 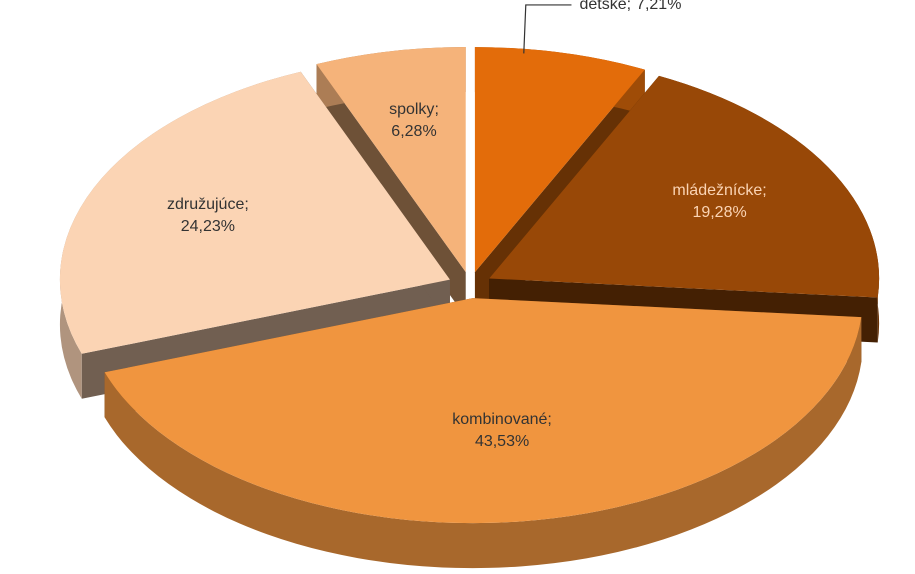 I want to click on value-label: 43,53%, so click(x=502, y=441).